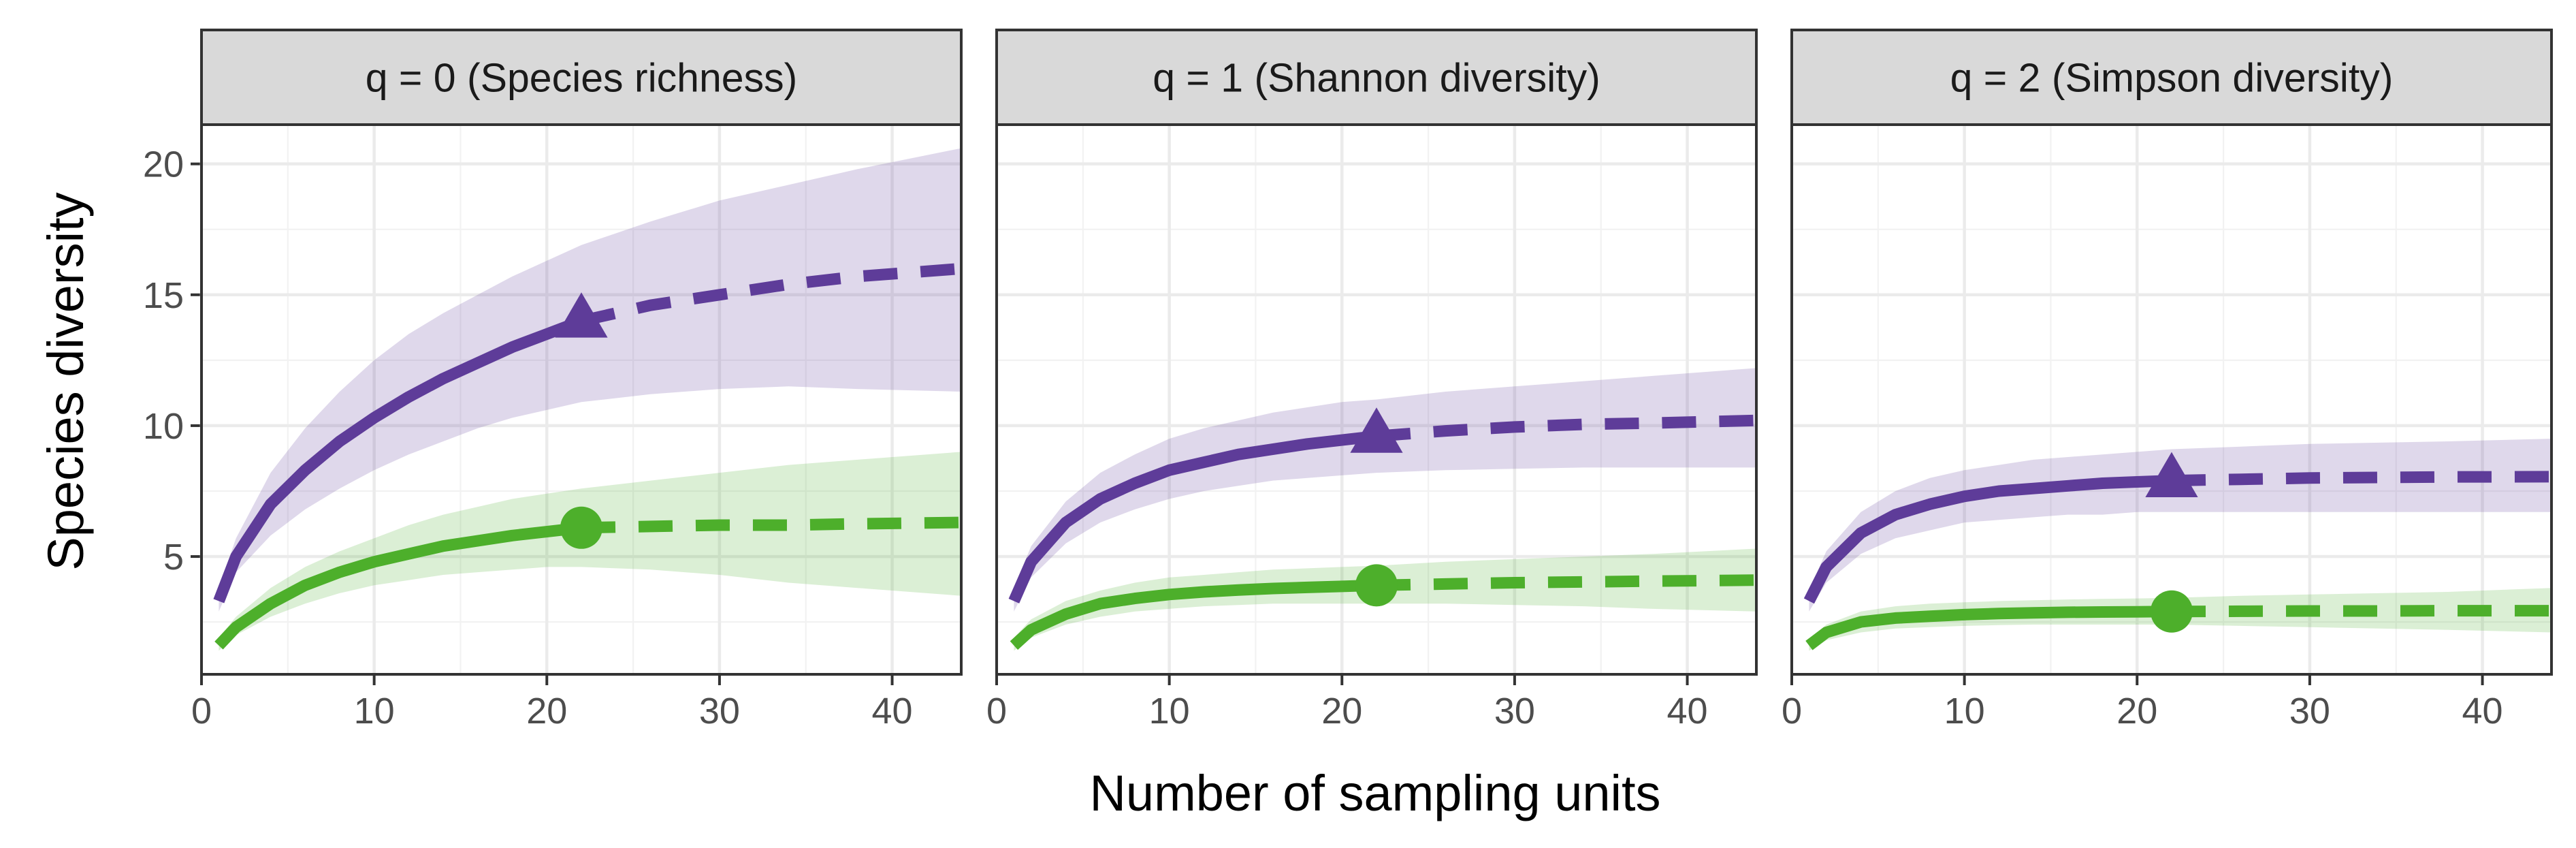  What do you see at coordinates (163, 295) in the screenshot?
I see `y-tick-label: 15` at bounding box center [163, 295].